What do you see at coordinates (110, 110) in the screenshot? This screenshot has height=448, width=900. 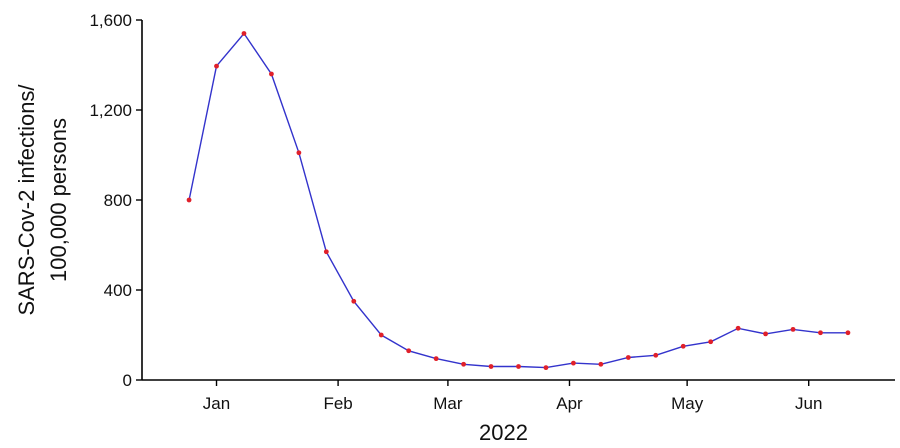 I see `y-tick-label: 1,200` at bounding box center [110, 110].